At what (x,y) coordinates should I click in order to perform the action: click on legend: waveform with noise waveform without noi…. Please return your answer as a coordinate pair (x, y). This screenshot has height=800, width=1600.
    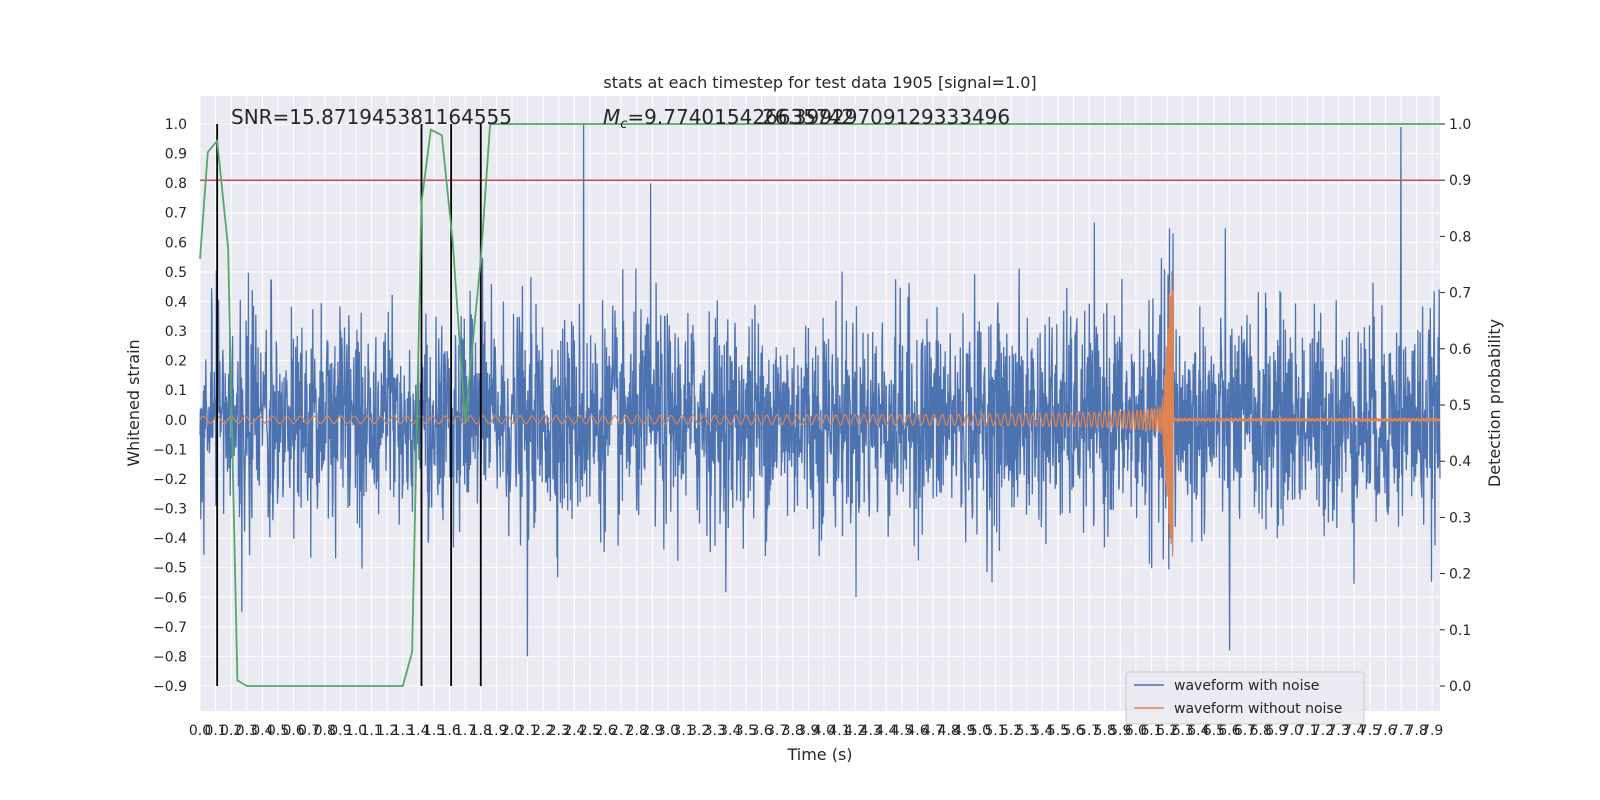
    Looking at the image, I should click on (1245, 698).